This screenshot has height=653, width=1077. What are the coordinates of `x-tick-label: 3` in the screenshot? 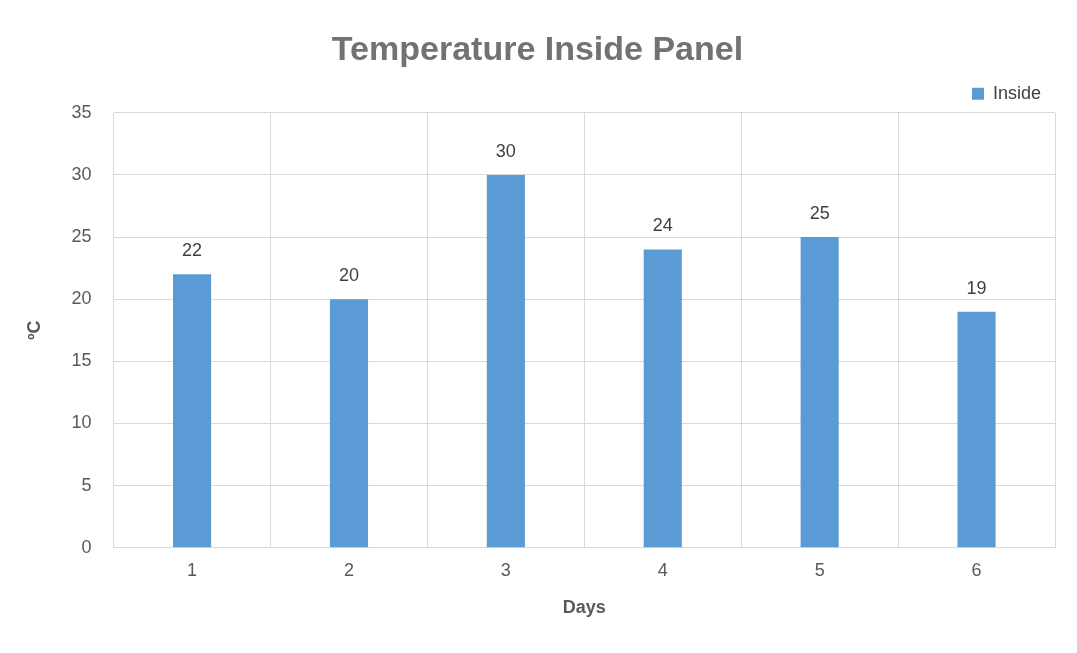 It's located at (505, 569).